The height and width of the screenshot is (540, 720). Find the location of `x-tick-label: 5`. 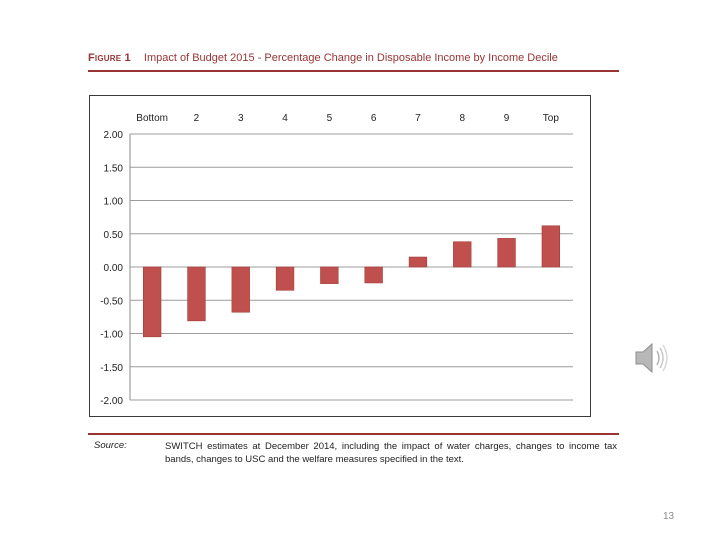

x-tick-label: 5 is located at coordinates (330, 118).